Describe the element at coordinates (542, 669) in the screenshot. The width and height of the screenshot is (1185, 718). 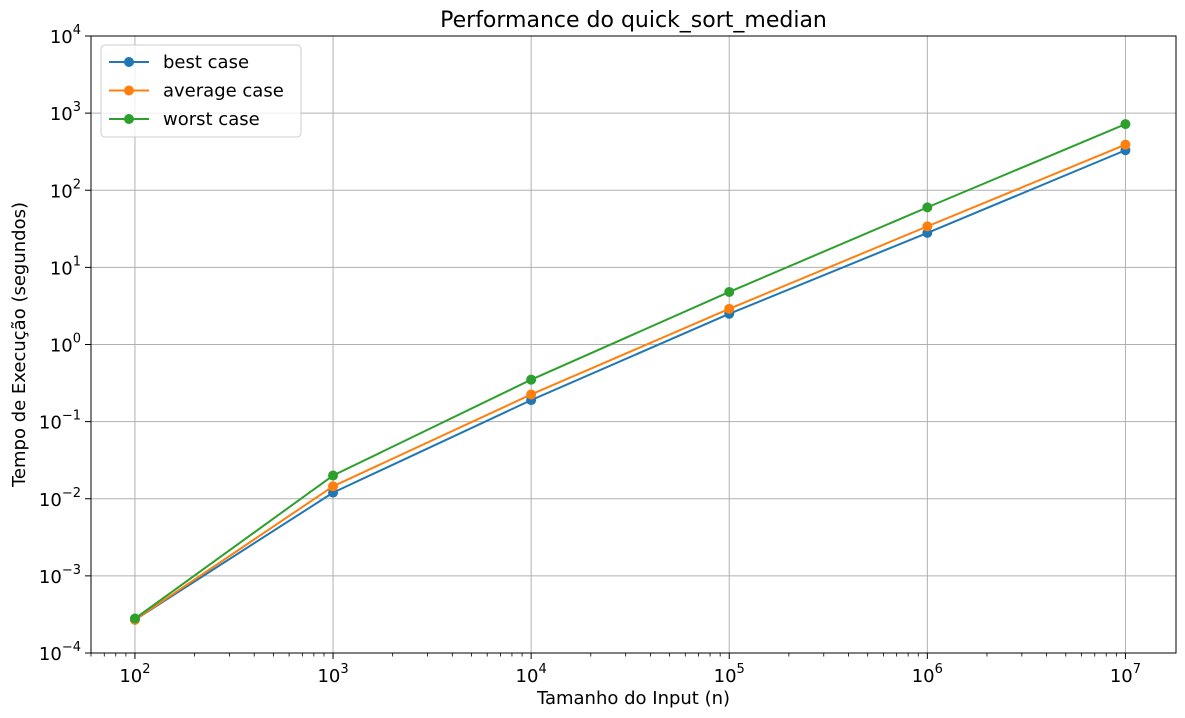
I see `x-tick-exponent: 4` at that location.